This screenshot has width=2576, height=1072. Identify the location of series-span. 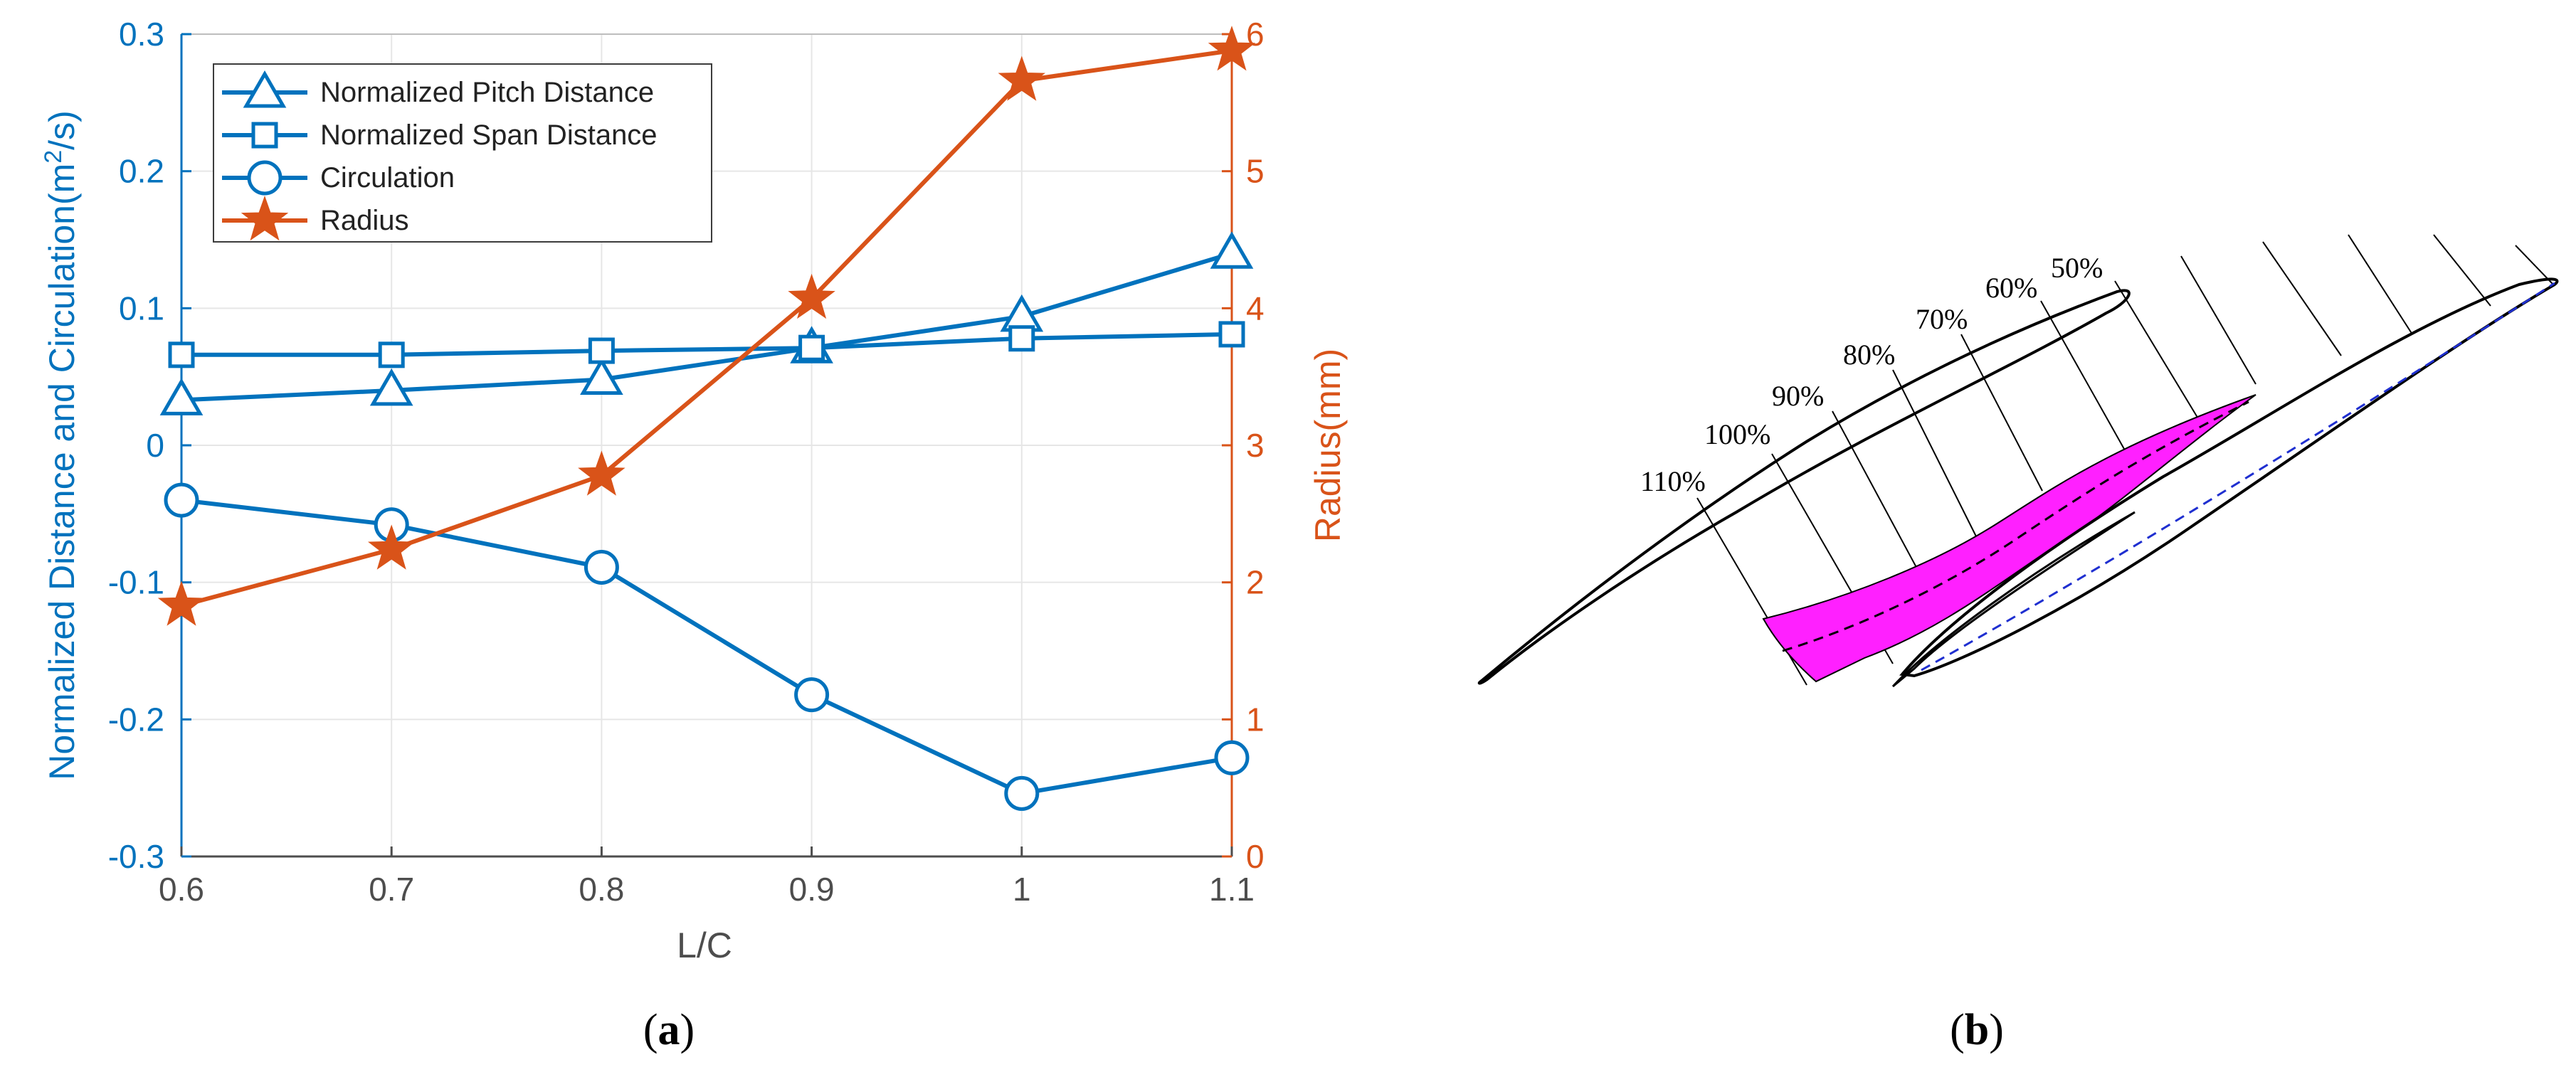
(706, 345).